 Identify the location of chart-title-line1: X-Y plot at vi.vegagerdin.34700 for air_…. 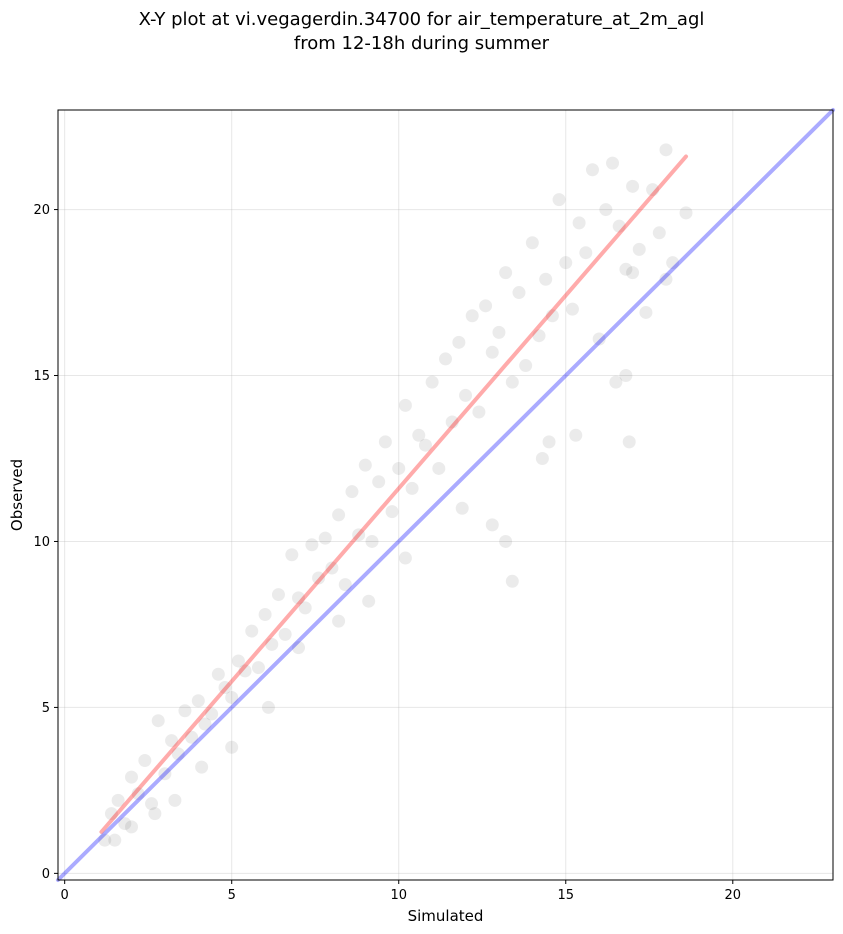
(421, 19).